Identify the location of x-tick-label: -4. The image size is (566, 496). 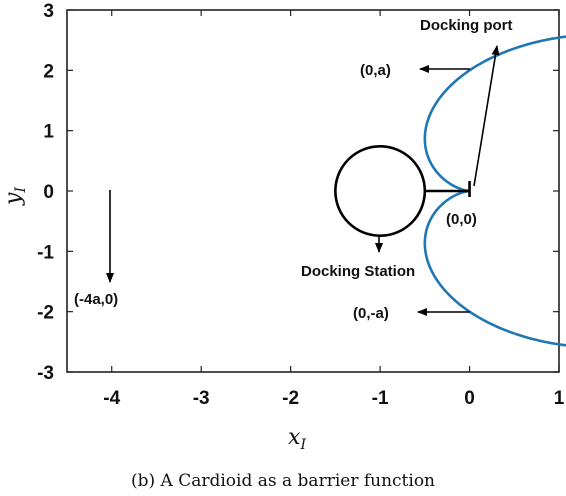
(111, 398).